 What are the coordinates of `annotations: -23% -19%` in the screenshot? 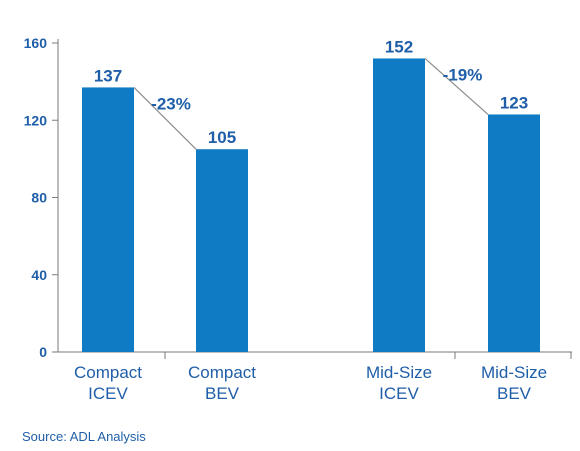 It's located at (311, 104).